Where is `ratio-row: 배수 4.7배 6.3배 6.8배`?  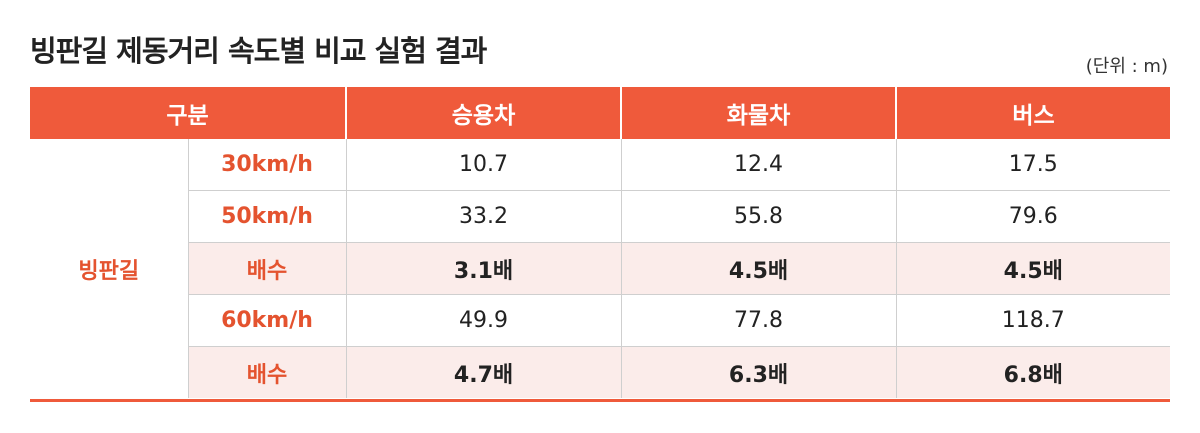 ratio-row: 배수 4.7배 6.3배 6.8배 is located at coordinates (600, 372).